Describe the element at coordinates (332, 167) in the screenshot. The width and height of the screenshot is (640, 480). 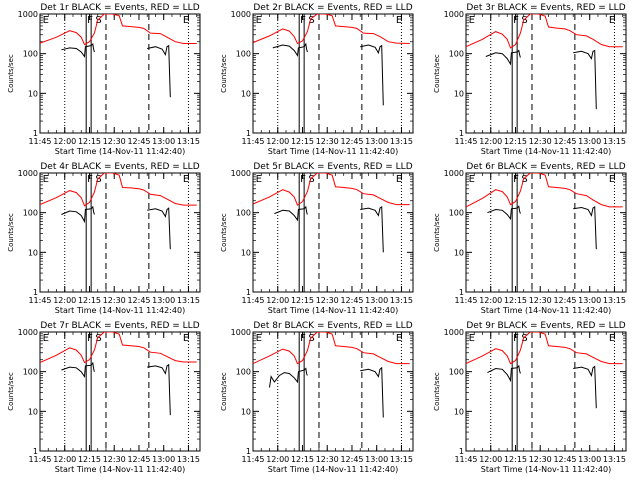
I see `chart-title: Det 5r BLACK = Events, RED = LLD` at that location.